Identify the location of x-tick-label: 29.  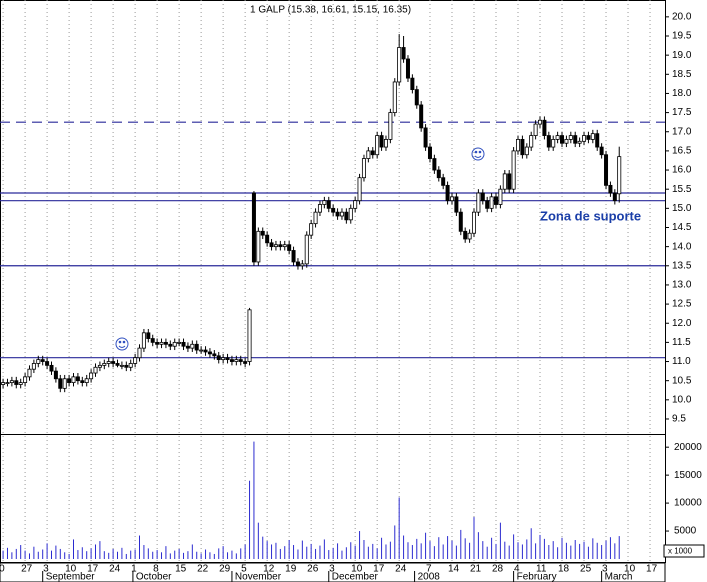
(225, 569).